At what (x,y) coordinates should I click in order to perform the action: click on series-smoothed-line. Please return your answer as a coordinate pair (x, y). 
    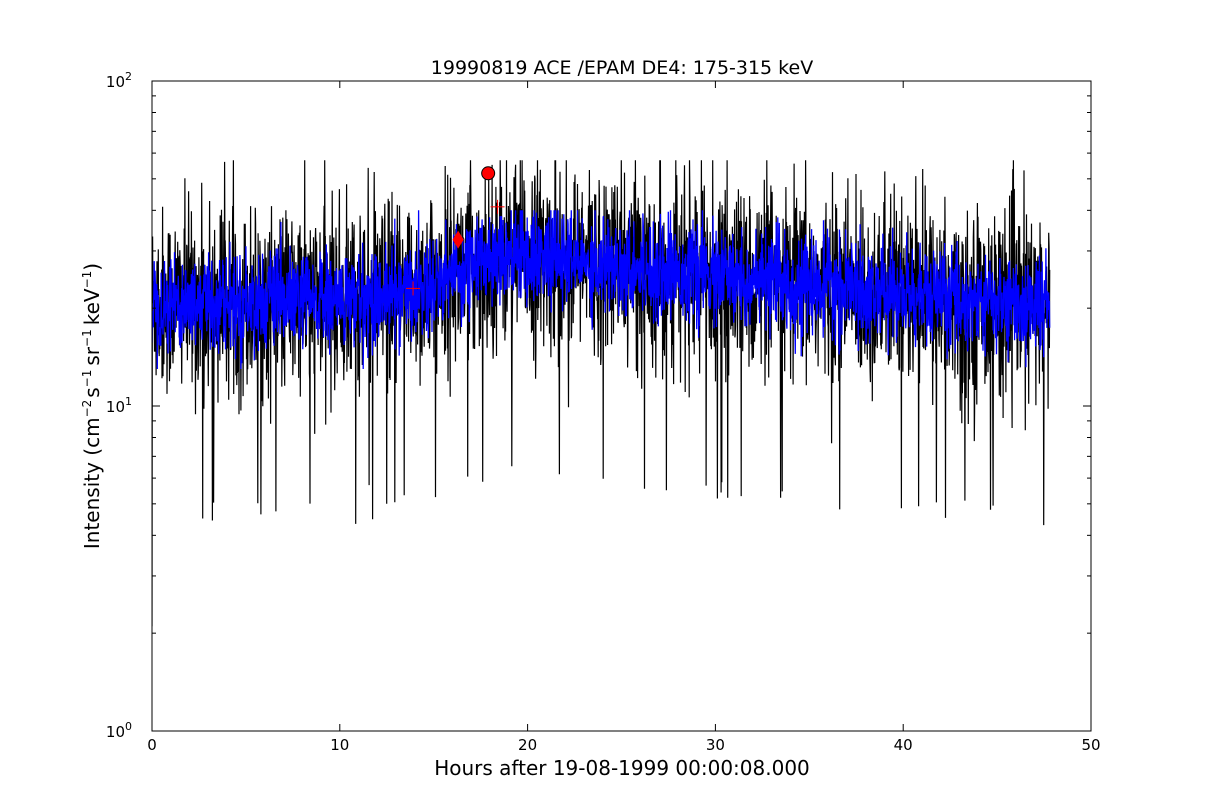
    Looking at the image, I should click on (601, 290).